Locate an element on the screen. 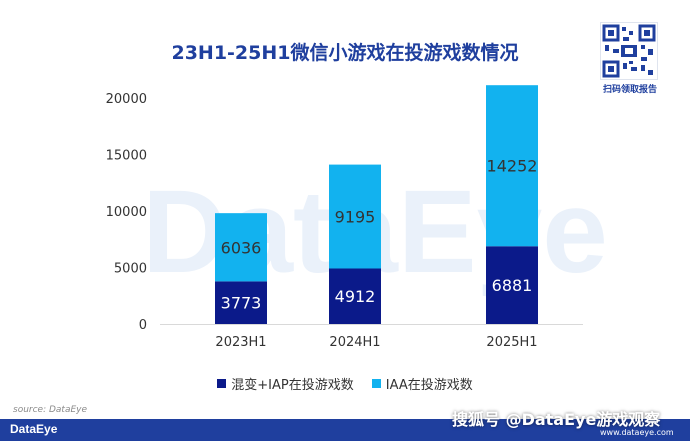 Image resolution: width=690 pixels, height=441 pixels. data-label: 6036 is located at coordinates (241, 247).